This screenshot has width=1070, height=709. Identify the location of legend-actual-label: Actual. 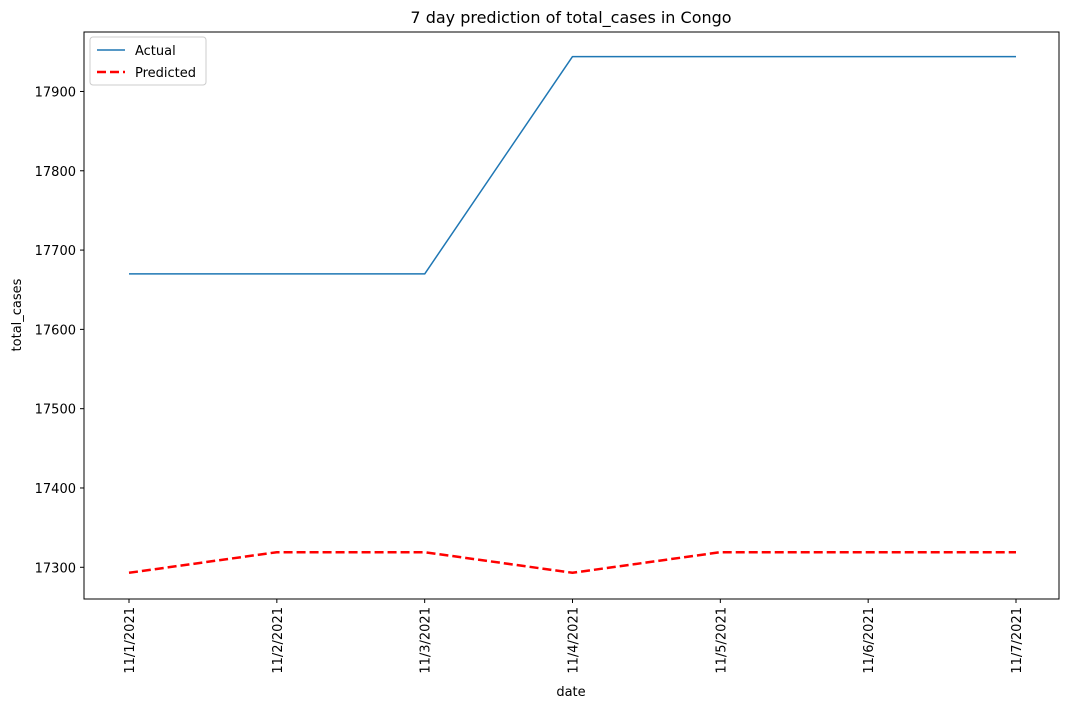
(155, 51).